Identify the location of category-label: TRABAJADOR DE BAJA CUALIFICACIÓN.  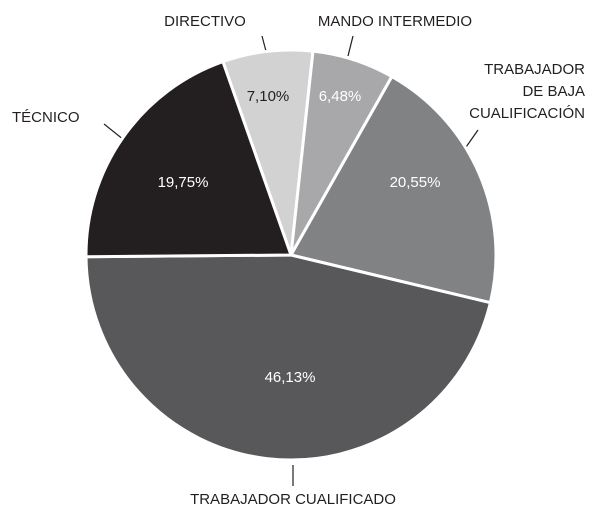
(527, 91).